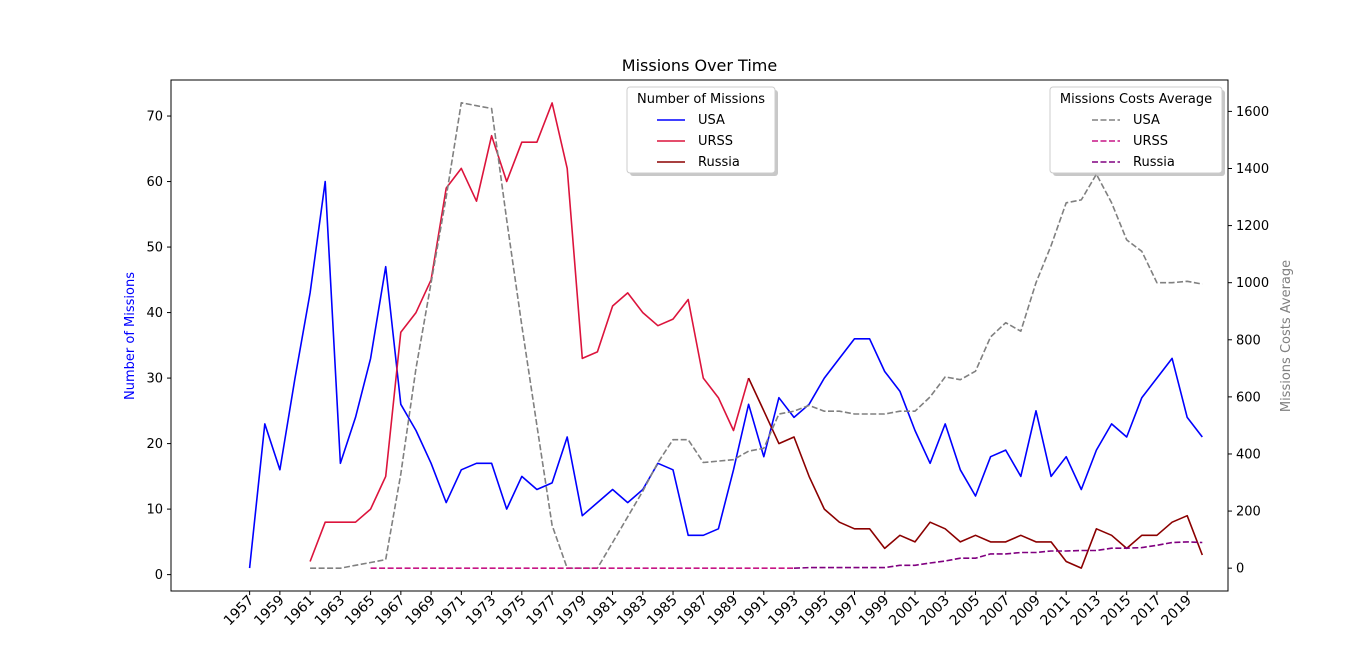  What do you see at coordinates (360, 611) in the screenshot?
I see `x-tick-label: 1965` at bounding box center [360, 611].